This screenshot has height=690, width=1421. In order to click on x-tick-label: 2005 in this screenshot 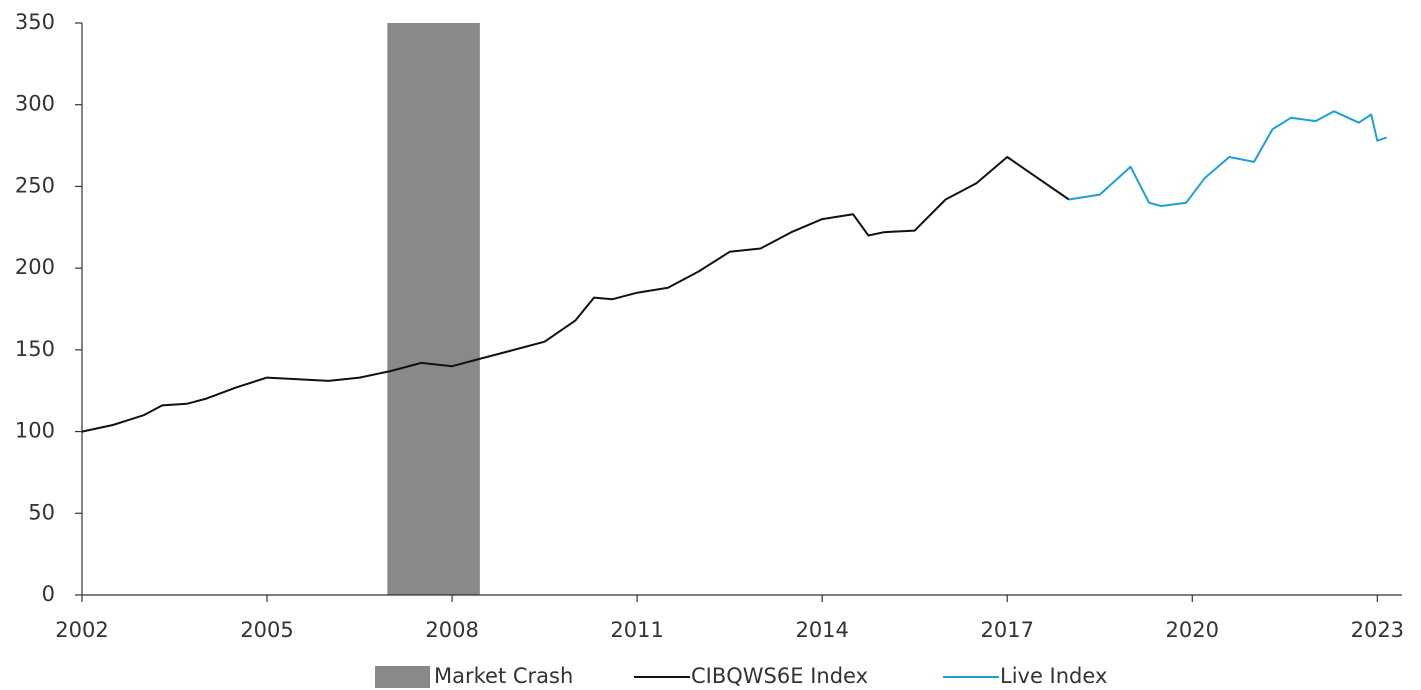, I will do `click(266, 630)`.